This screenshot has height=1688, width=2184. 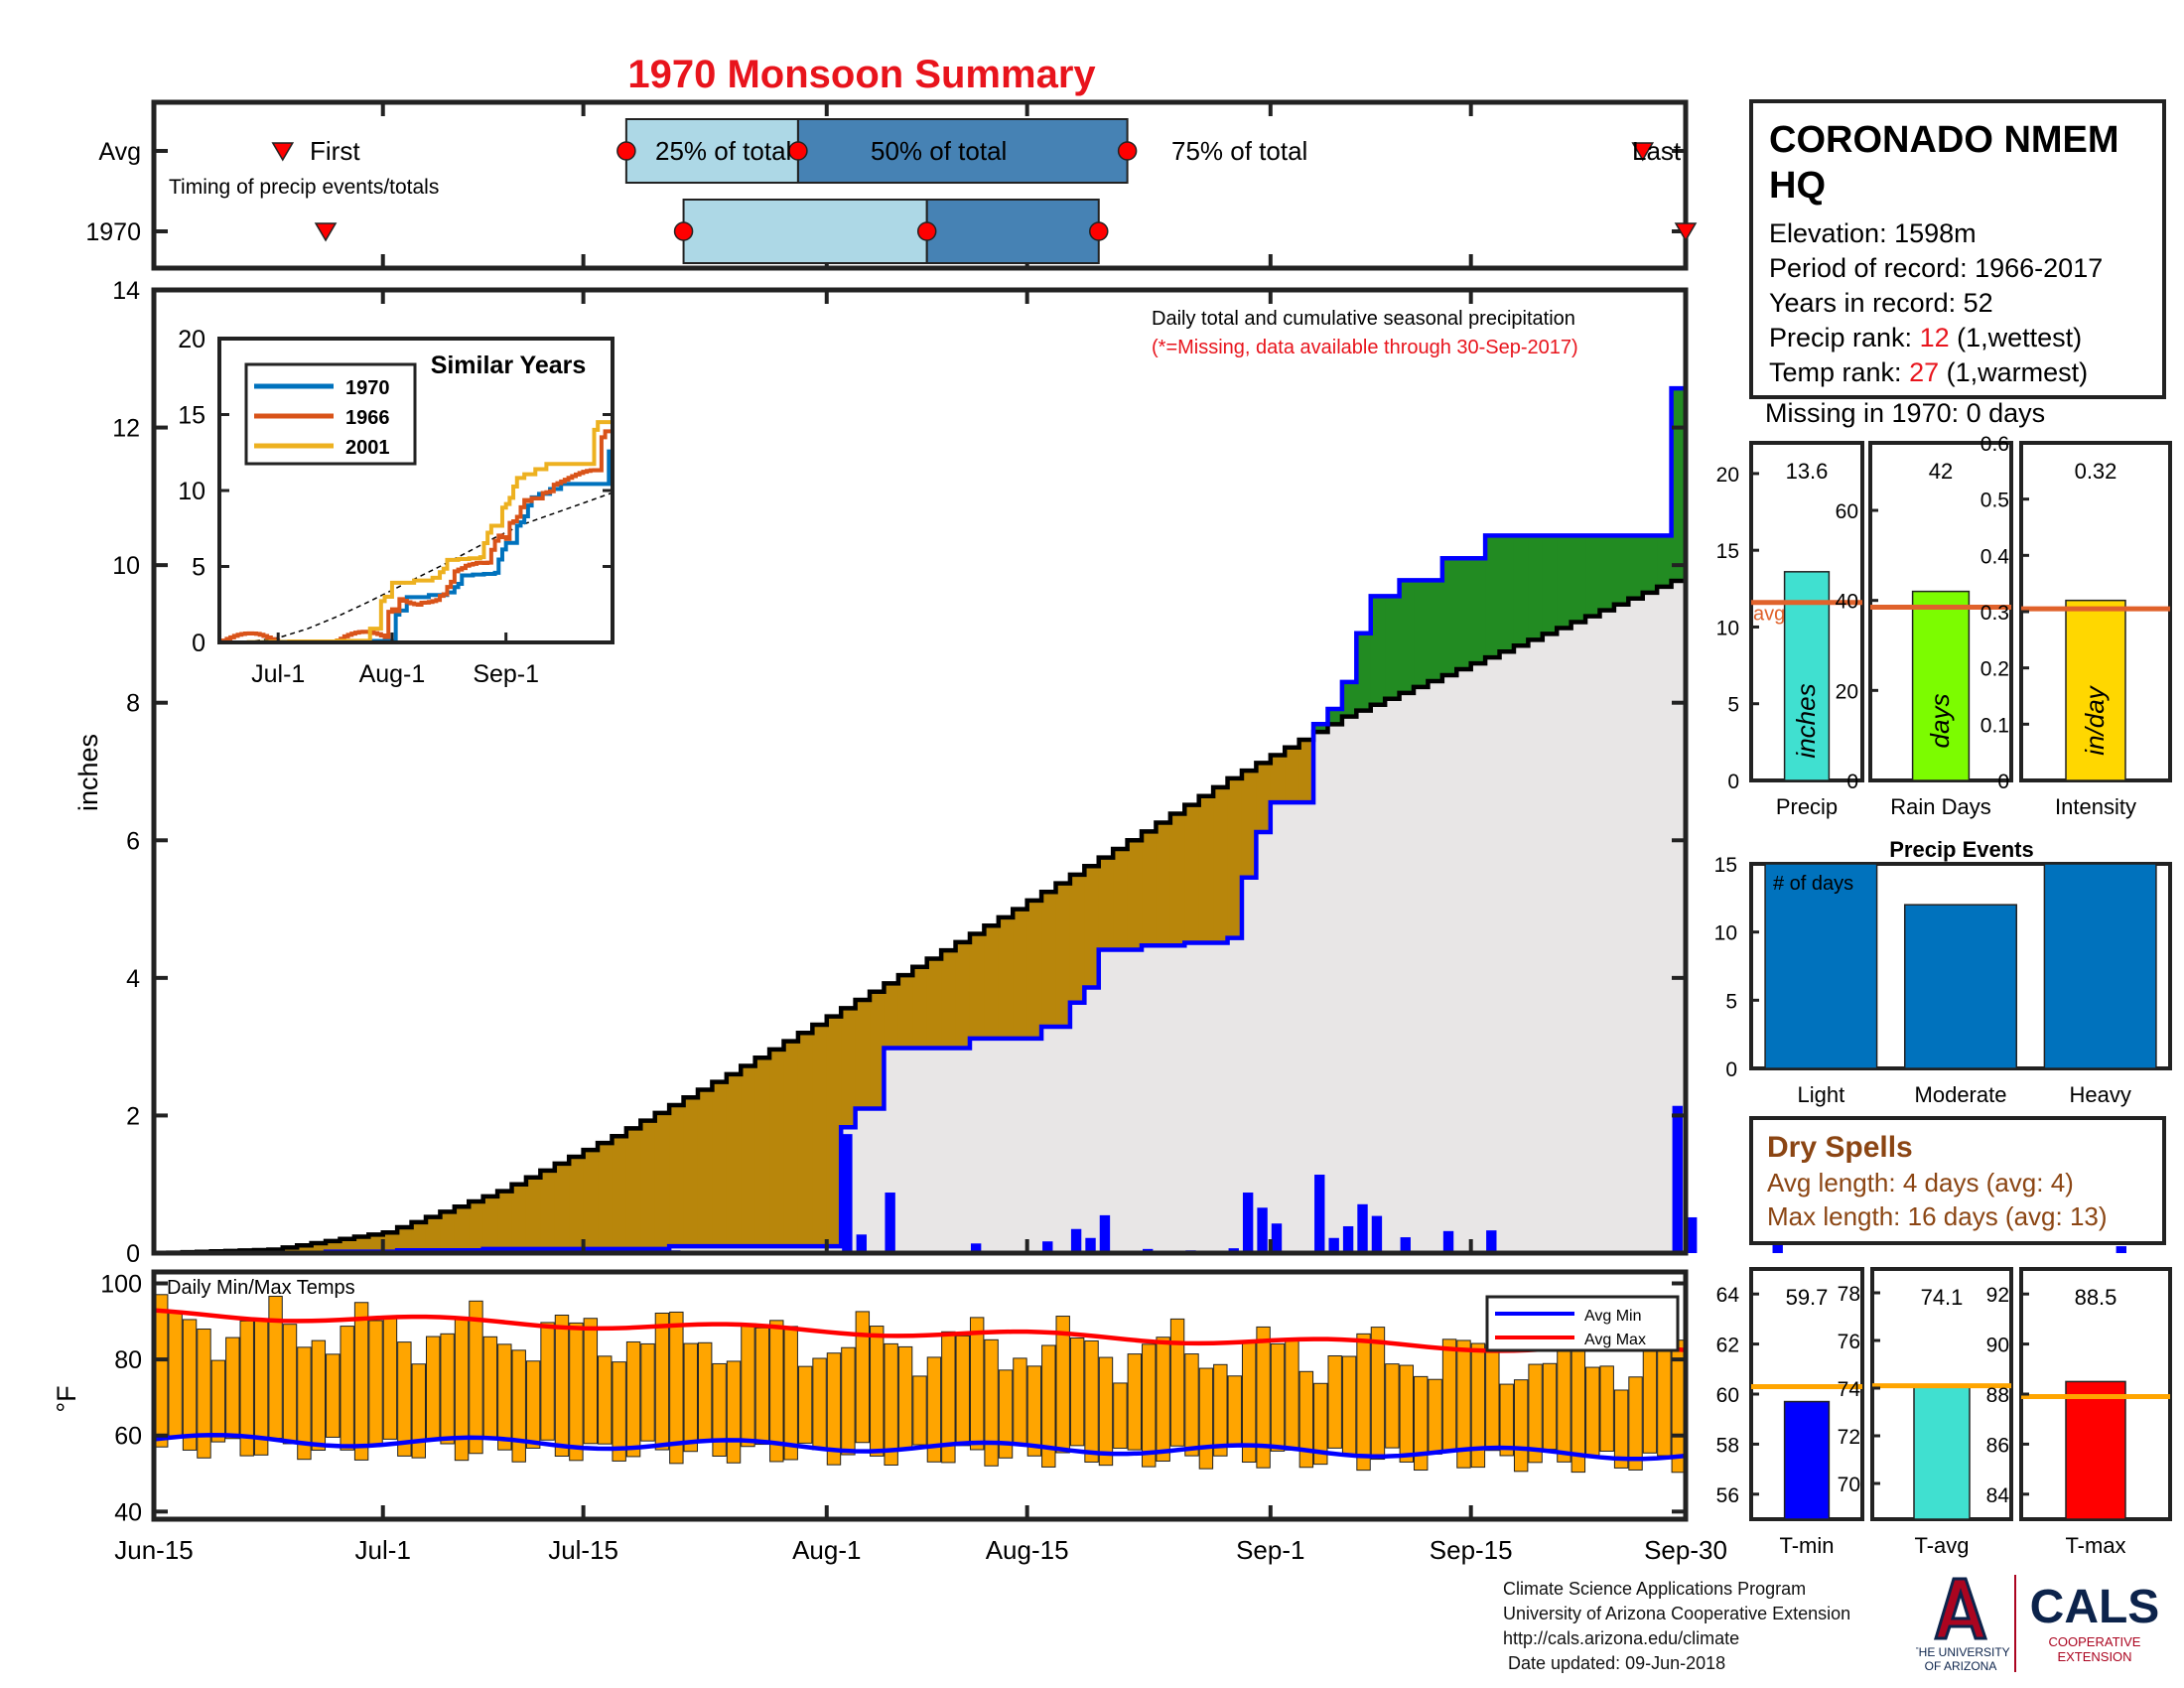 What do you see at coordinates (1961, 1666) in the screenshot?
I see `ua-logo-line2: OF ARIZONA` at bounding box center [1961, 1666].